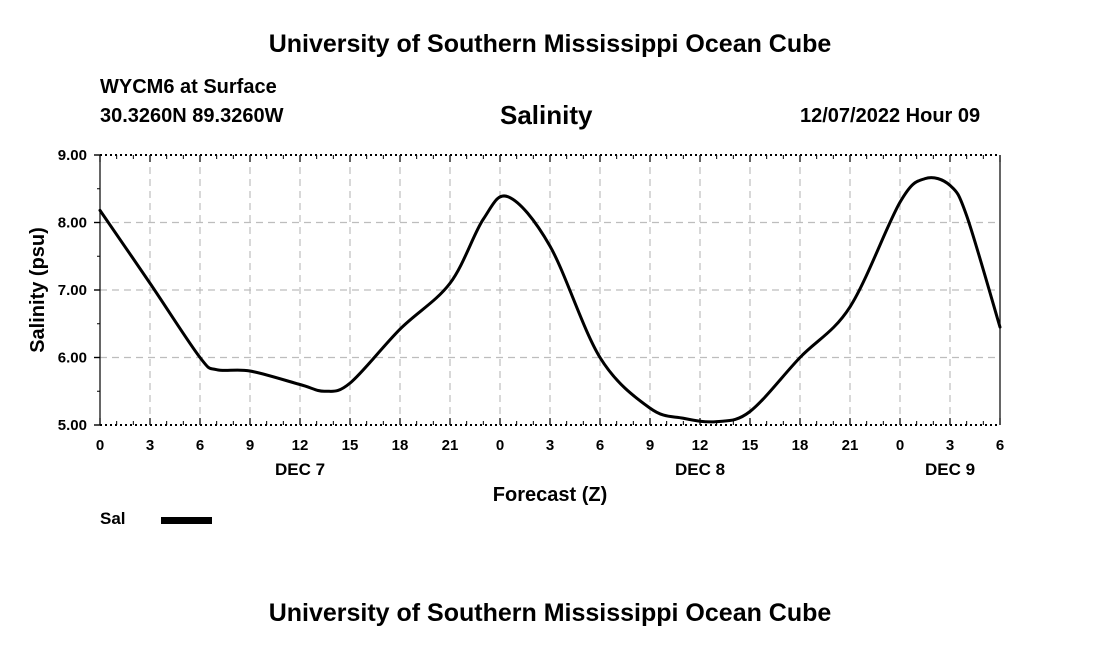 This screenshot has width=1100, height=650. Describe the element at coordinates (72, 223) in the screenshot. I see `y-tick-label: 8.00` at that location.